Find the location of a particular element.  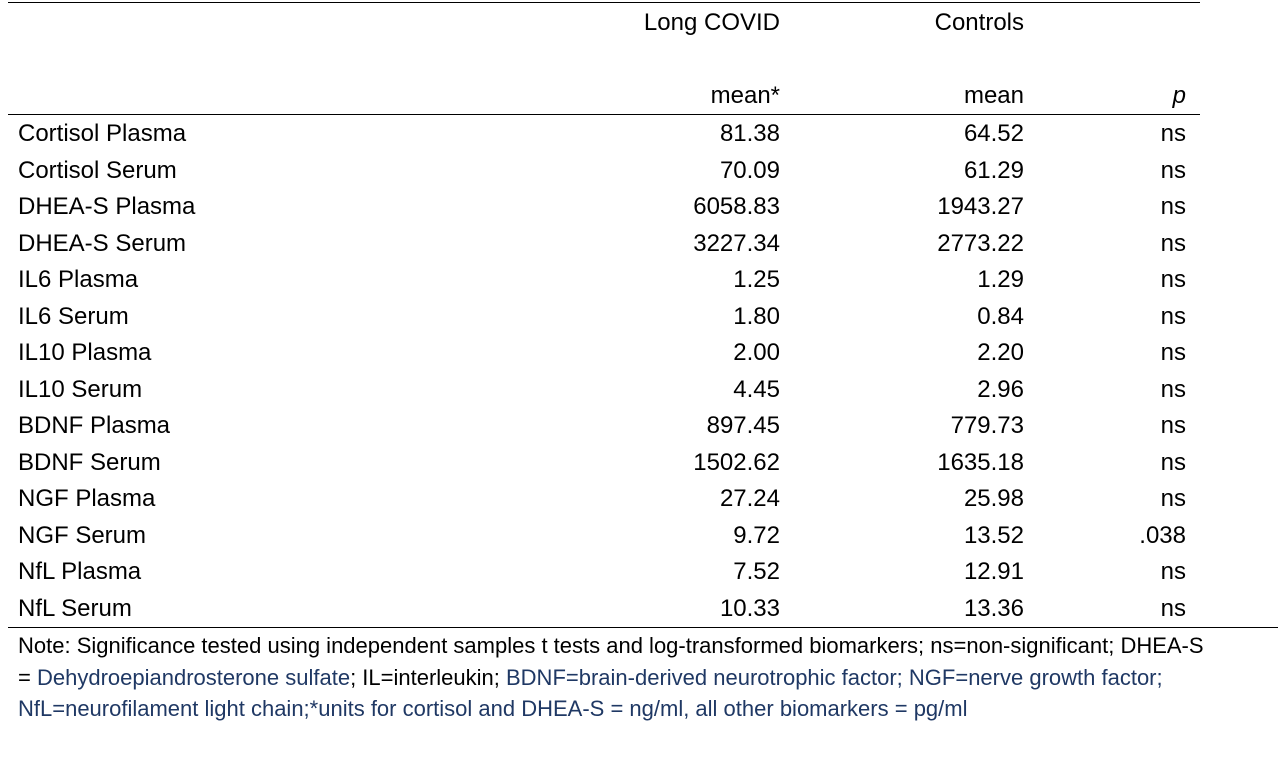

header-long-covid-mean: mean* is located at coordinates (745, 95).